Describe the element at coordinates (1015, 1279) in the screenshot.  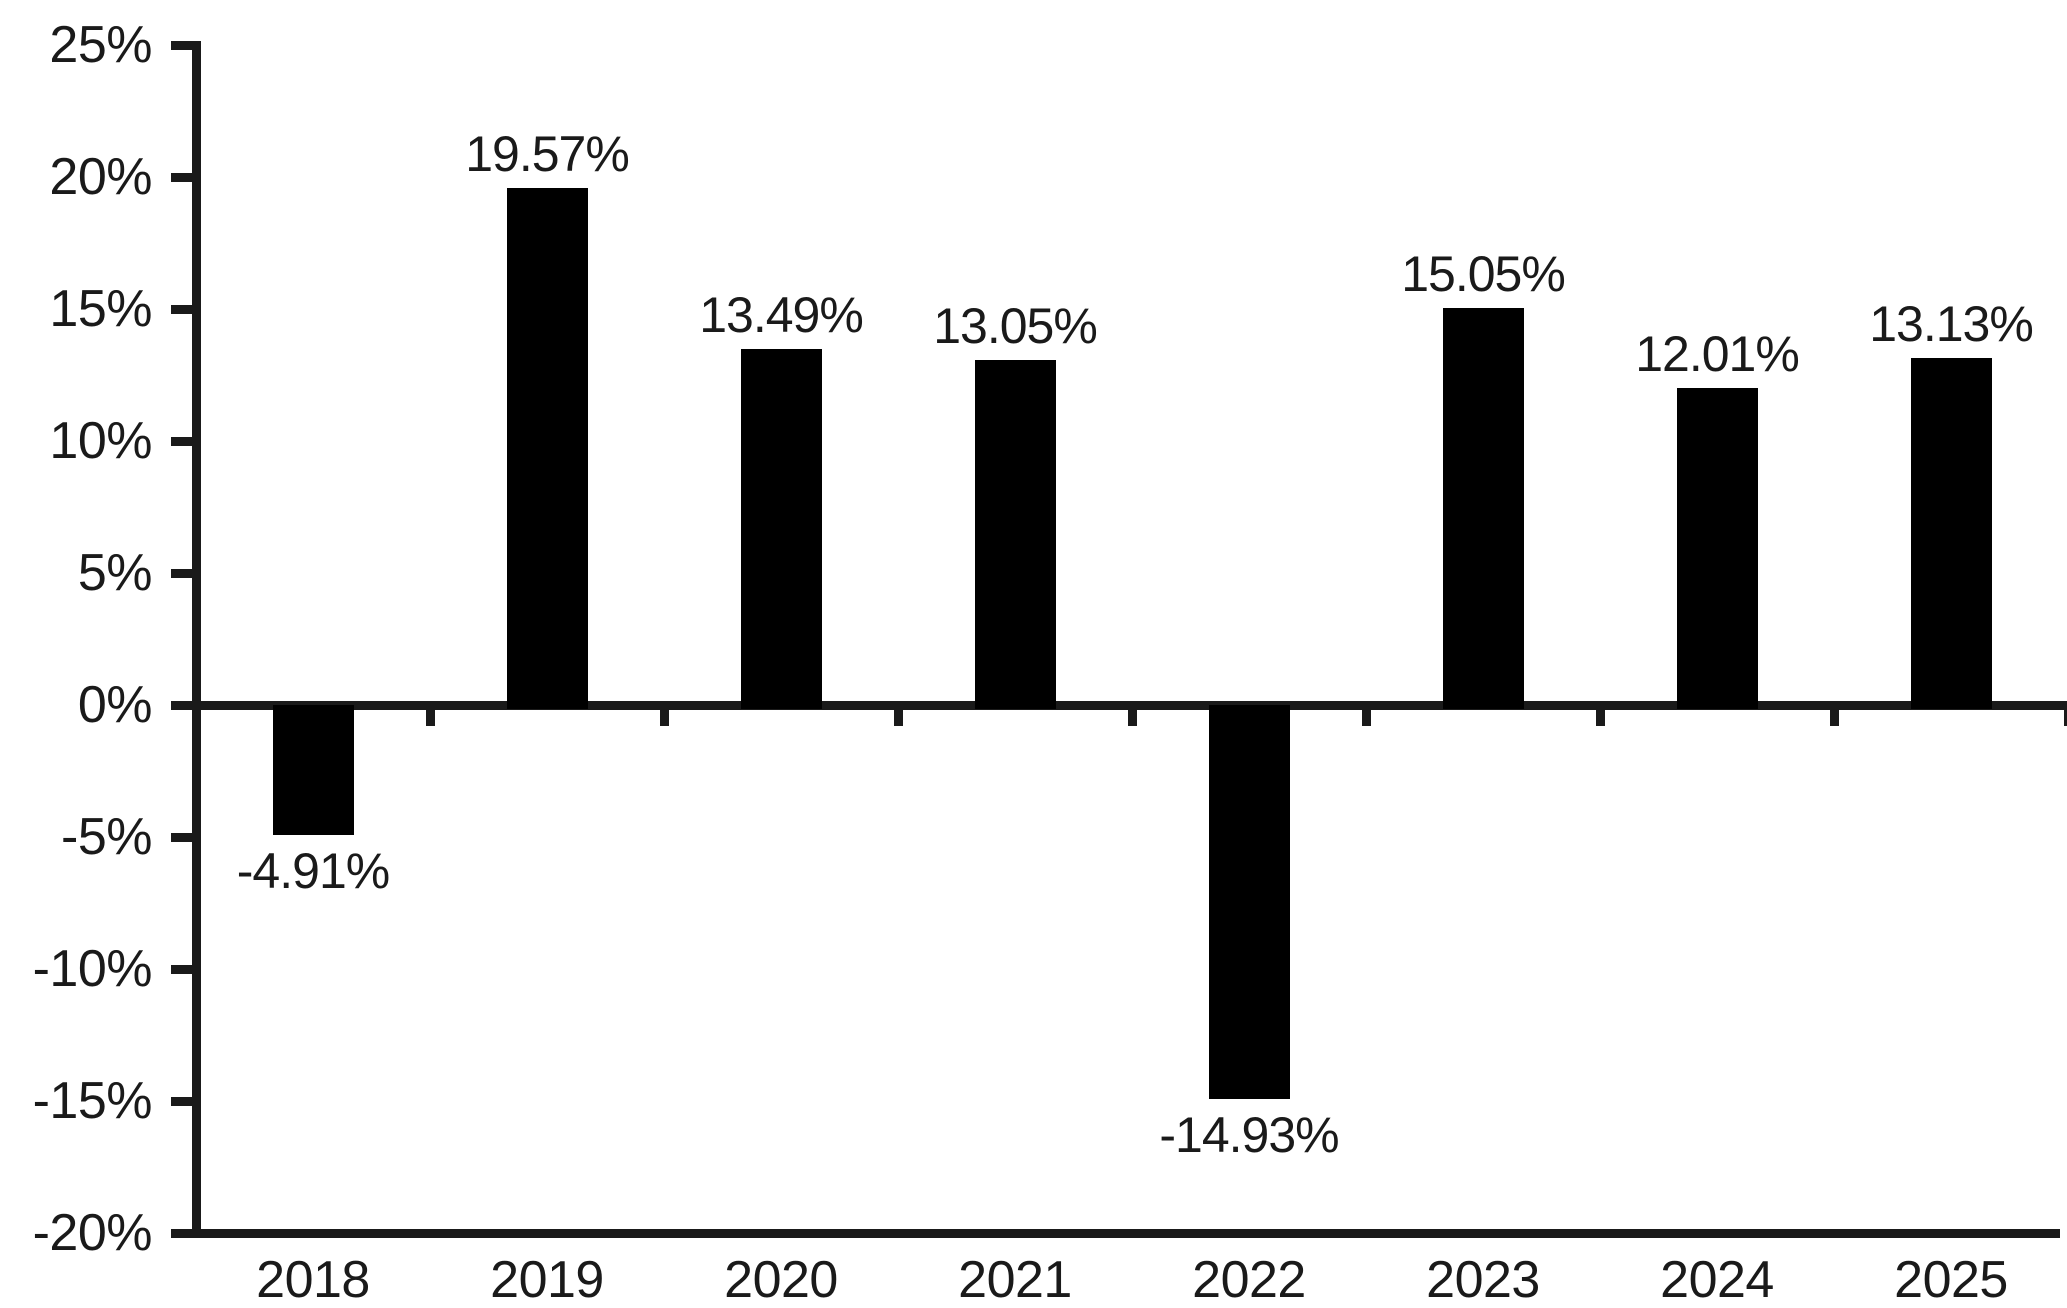
I see `x-axis-category-label-2021: 2021` at that location.